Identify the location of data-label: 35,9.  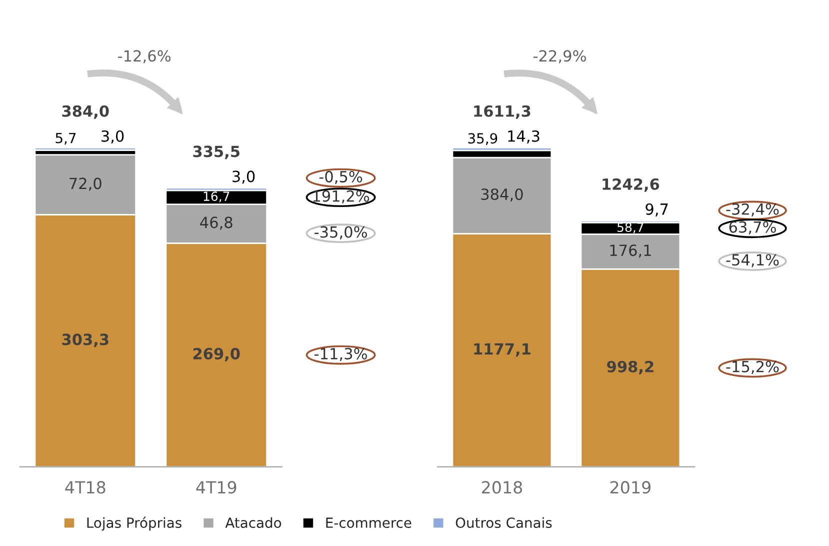
(483, 139).